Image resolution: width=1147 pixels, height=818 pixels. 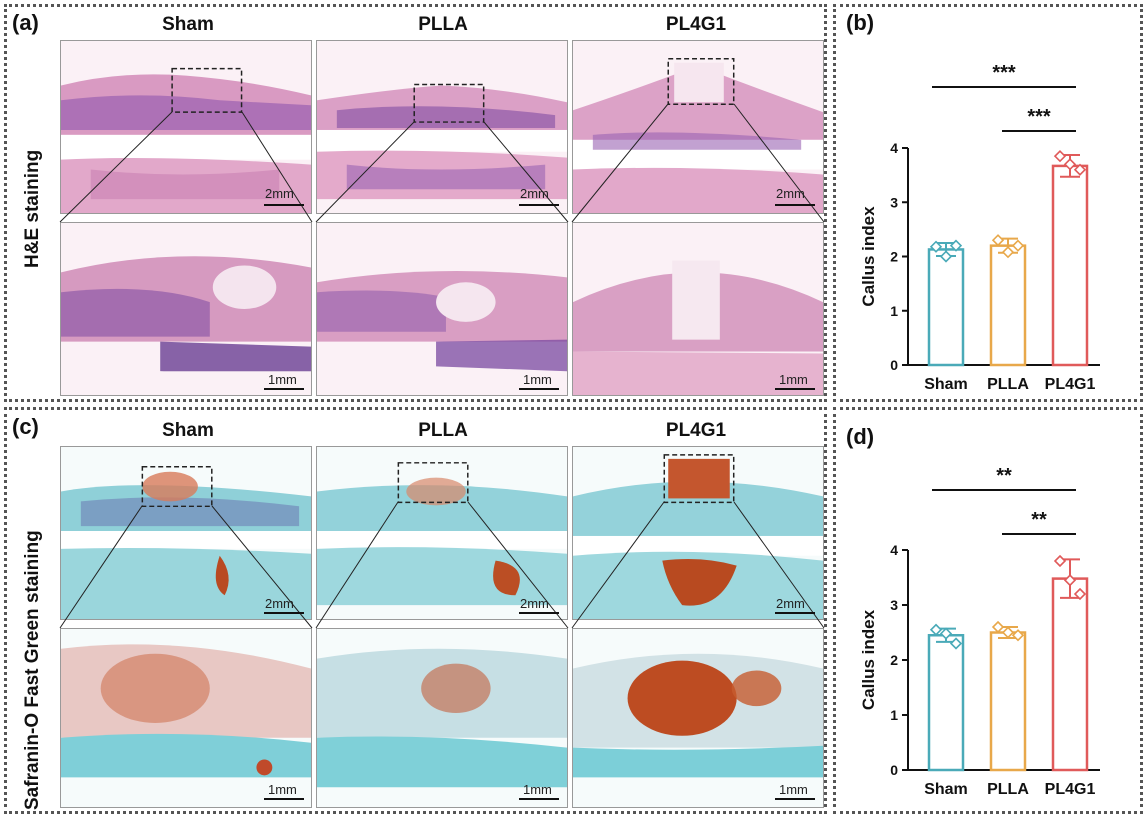 What do you see at coordinates (795, 613) in the screenshot?
I see `sofg-pl4g1-scalebar-top` at bounding box center [795, 613].